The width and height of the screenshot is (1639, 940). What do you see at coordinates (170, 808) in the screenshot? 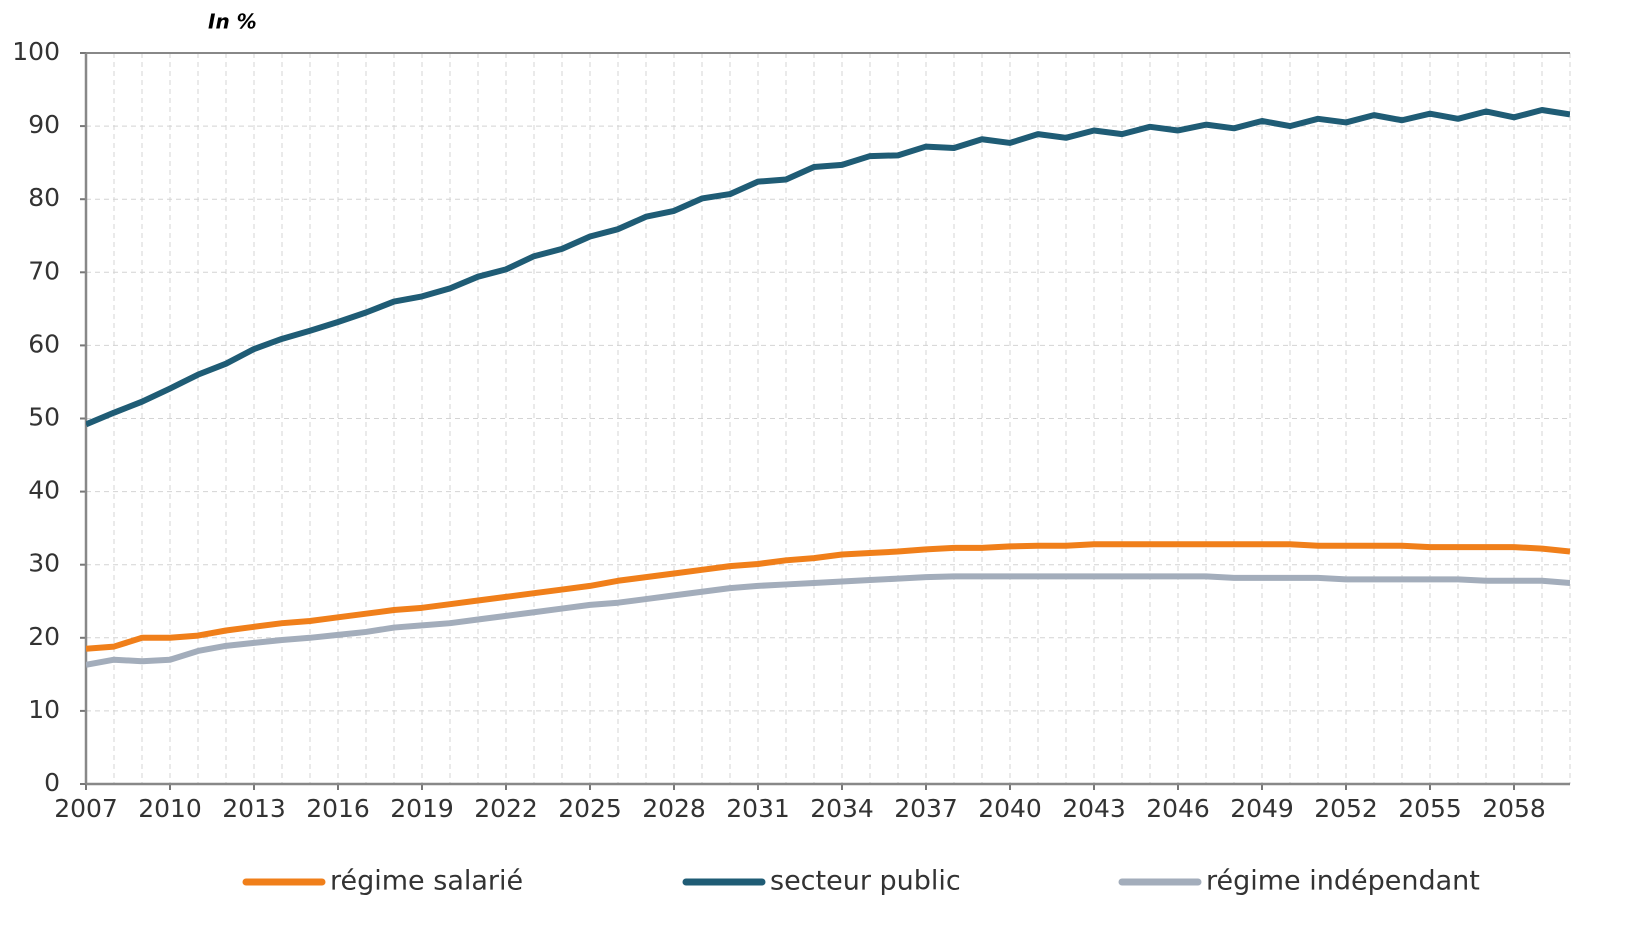
I see `x-tick-label: 2010` at bounding box center [170, 808].